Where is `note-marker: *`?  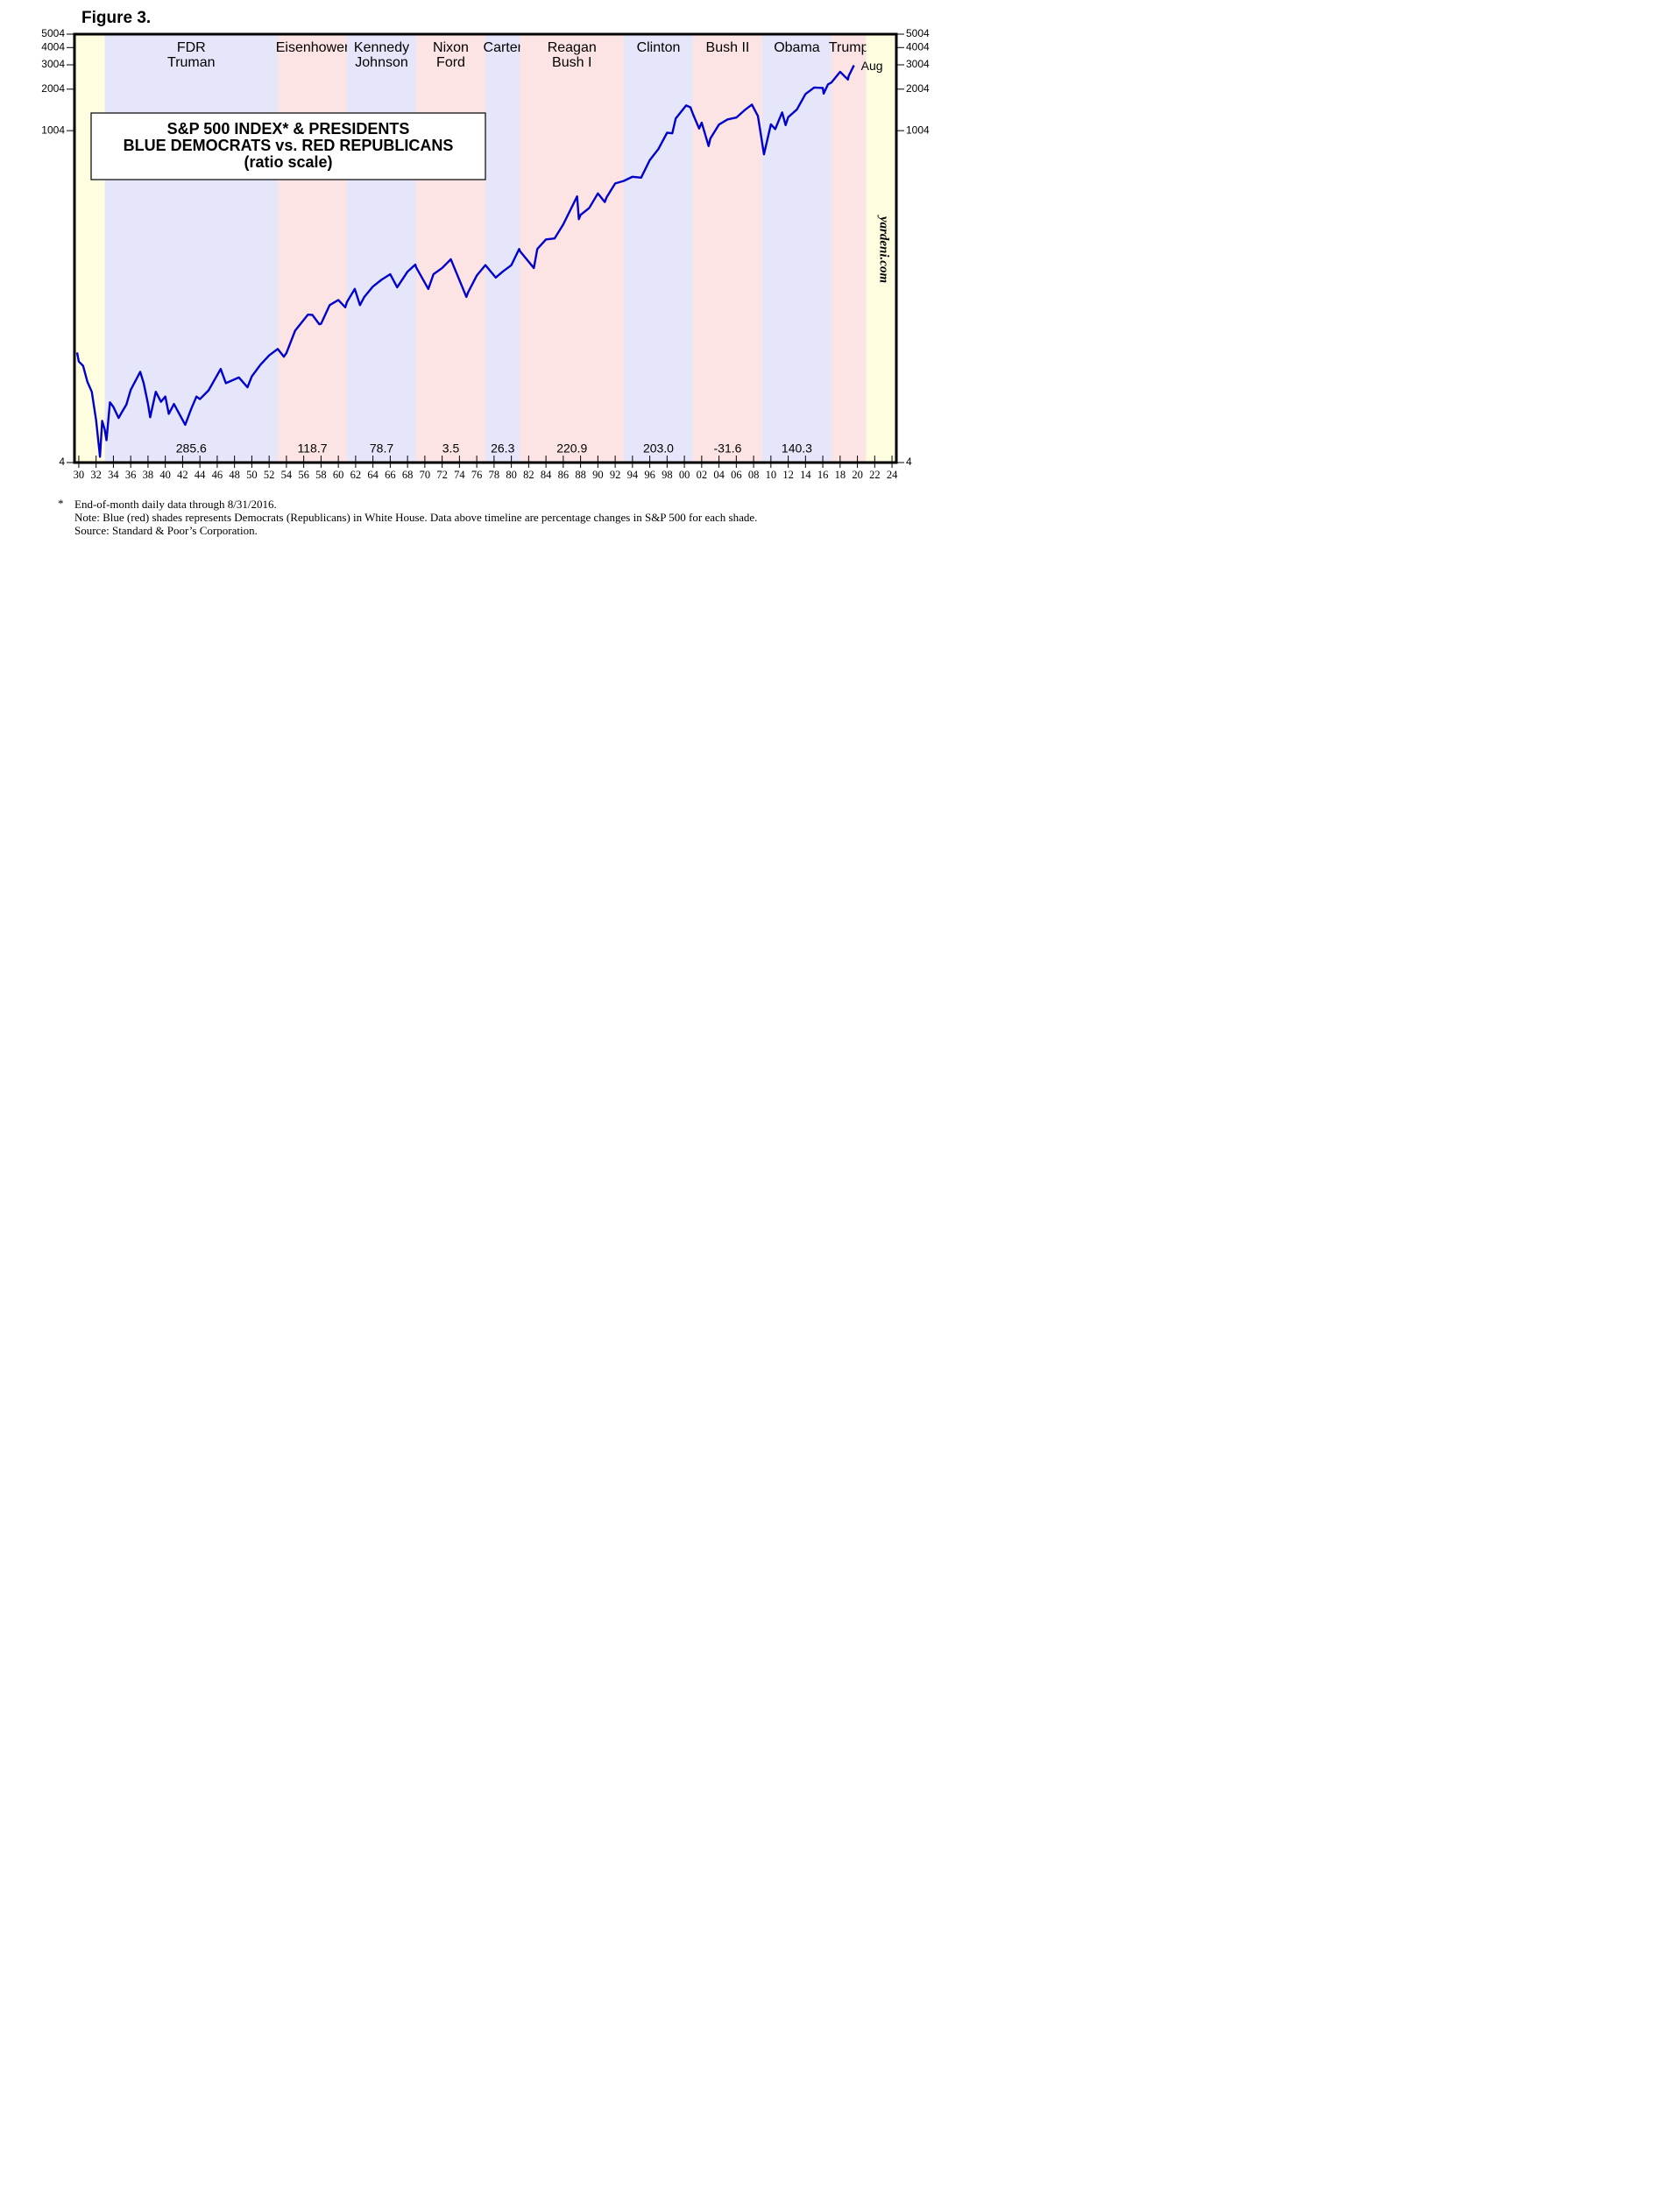 note-marker: * is located at coordinates (61, 503).